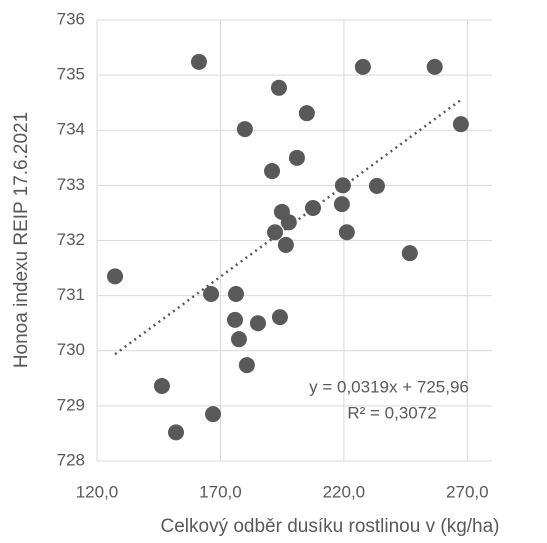 The height and width of the screenshot is (543, 547). What do you see at coordinates (391, 412) in the screenshot?
I see `r-squared: R² = 0,3072` at bounding box center [391, 412].